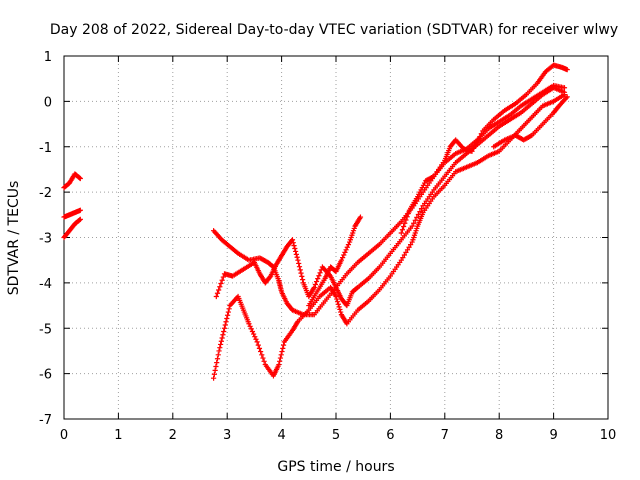  What do you see at coordinates (281, 435) in the screenshot?
I see `x-tick-label: 4` at bounding box center [281, 435].